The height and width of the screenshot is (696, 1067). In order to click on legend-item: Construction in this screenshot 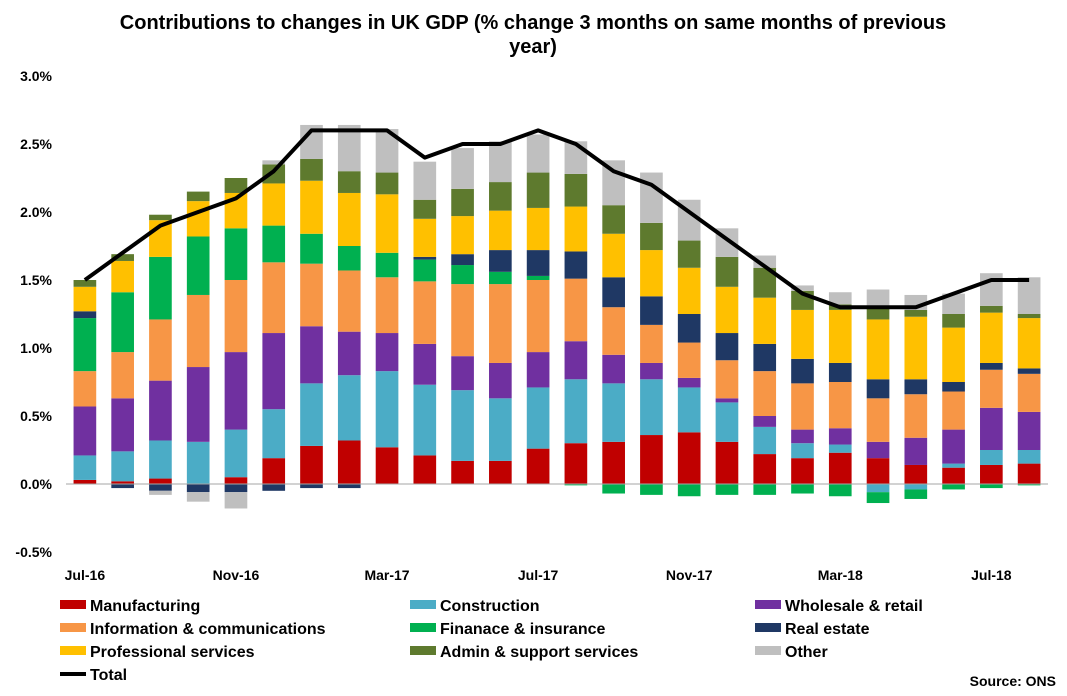, I will do `click(475, 606)`.